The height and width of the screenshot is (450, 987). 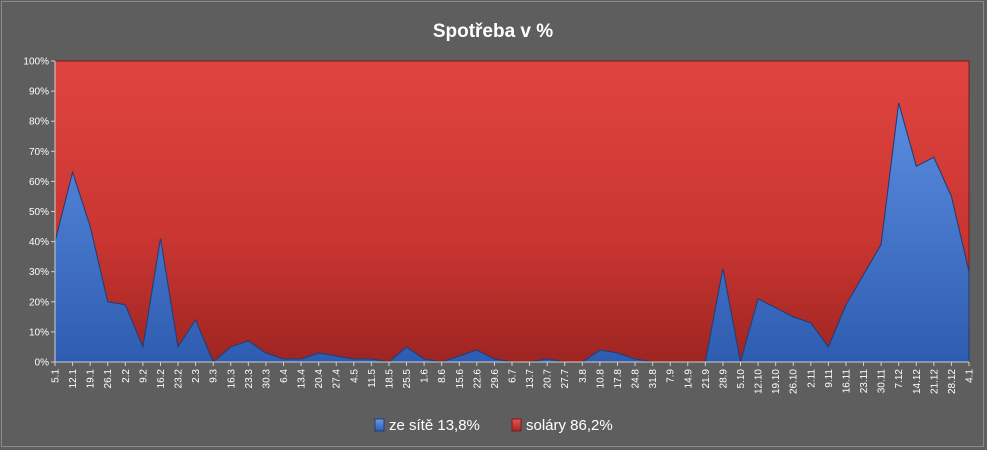 I want to click on x-tick-label: 24.8, so click(x=636, y=379).